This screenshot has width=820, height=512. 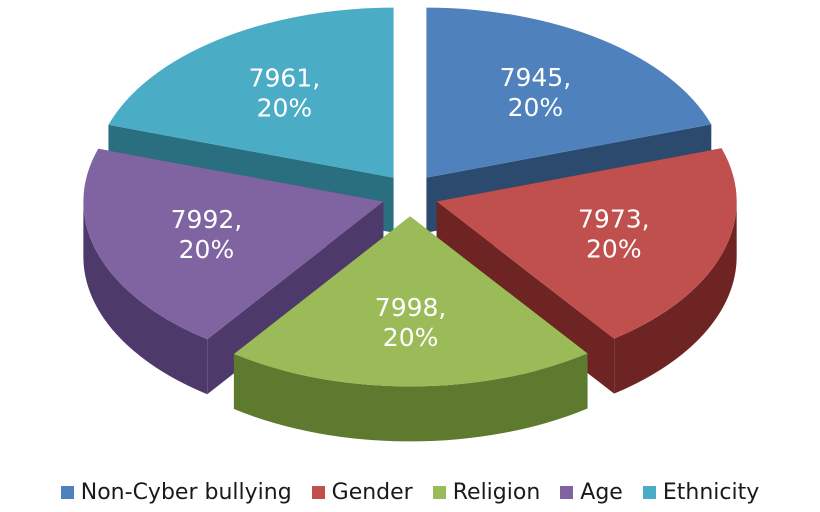 I want to click on legend-label: Non-Cyber bullying, so click(x=186, y=492).